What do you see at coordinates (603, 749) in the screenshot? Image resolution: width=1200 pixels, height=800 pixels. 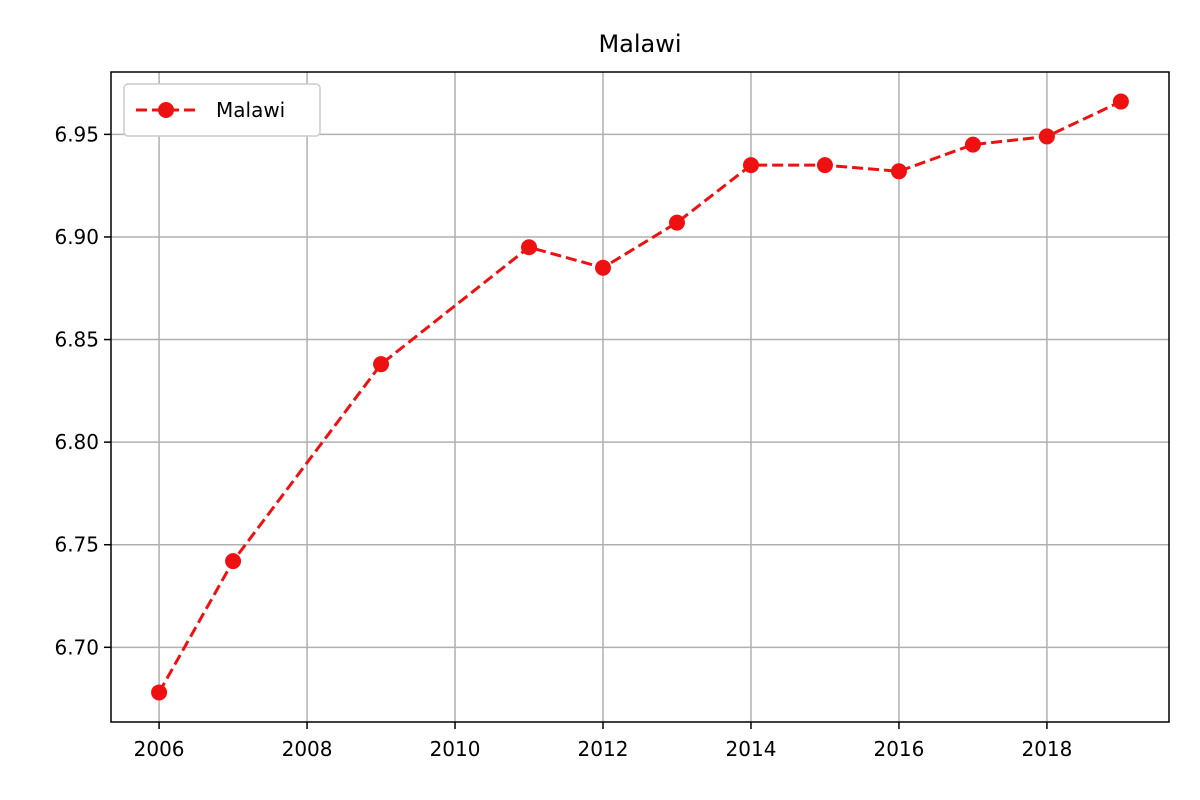 I see `x-tick-label: 2012` at bounding box center [603, 749].